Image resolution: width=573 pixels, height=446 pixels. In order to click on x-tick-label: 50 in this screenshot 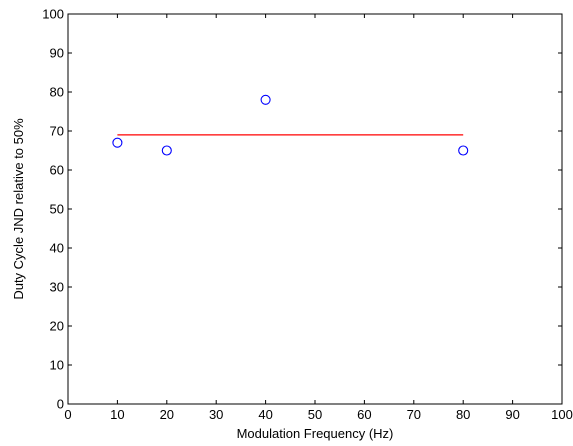, I will do `click(315, 414)`.